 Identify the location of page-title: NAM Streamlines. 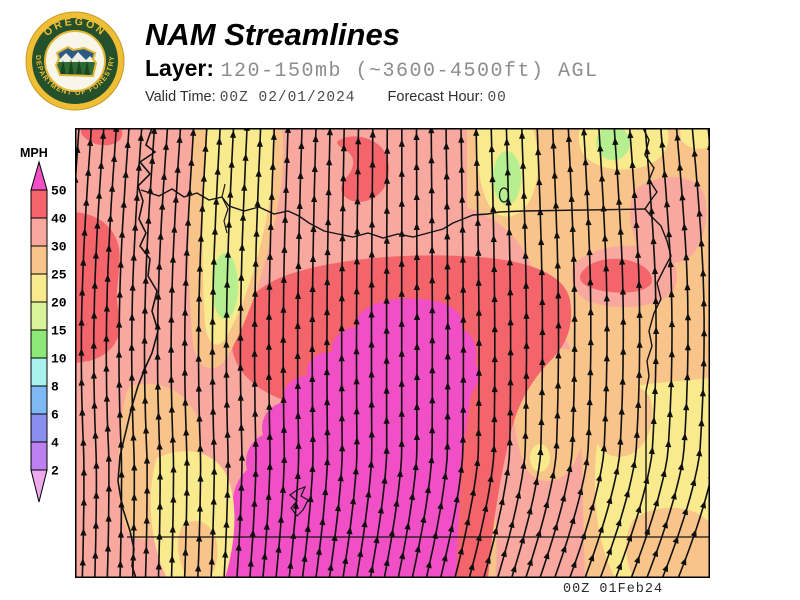
(272, 34).